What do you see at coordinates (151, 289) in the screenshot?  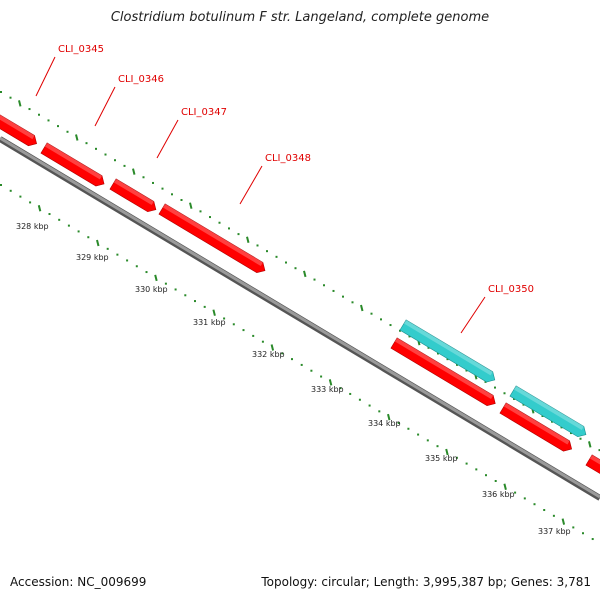 I see `ruler-label: 330 kbp` at bounding box center [151, 289].